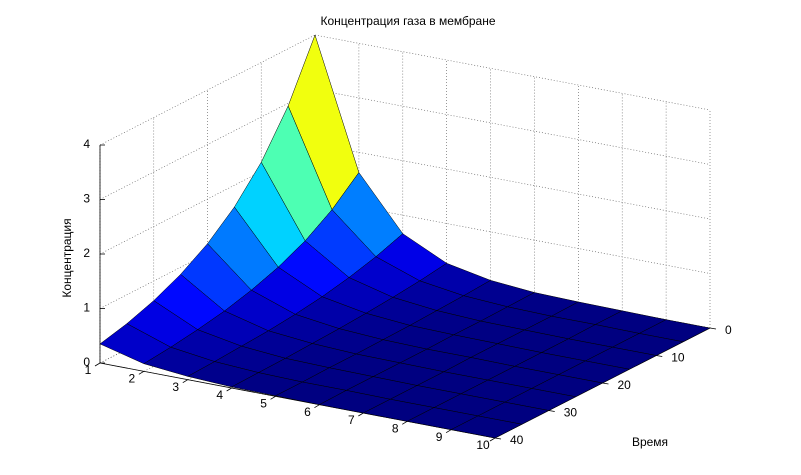 The image size is (801, 475). What do you see at coordinates (86, 199) in the screenshot?
I see `z-tick-label: 3` at bounding box center [86, 199].